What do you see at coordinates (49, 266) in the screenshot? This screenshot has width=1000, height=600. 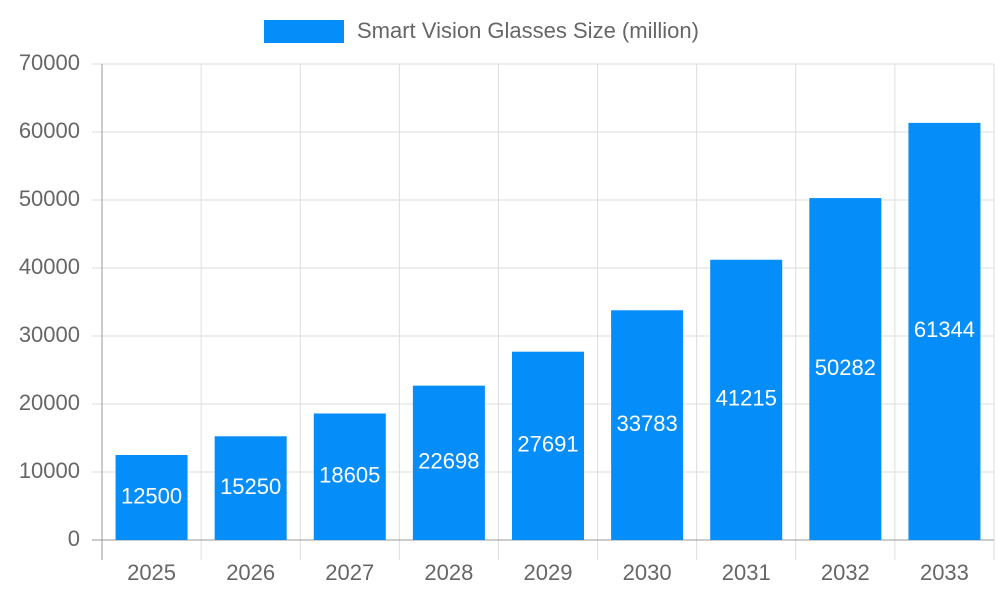 I see `y-tick-label: 40000` at bounding box center [49, 266].